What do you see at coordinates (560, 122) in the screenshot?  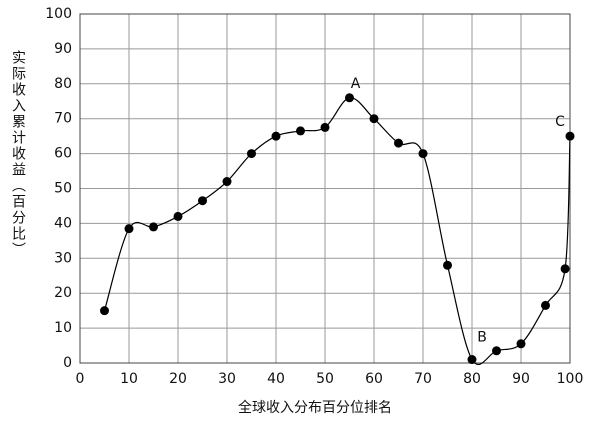 I see `annotation: C` at bounding box center [560, 122].